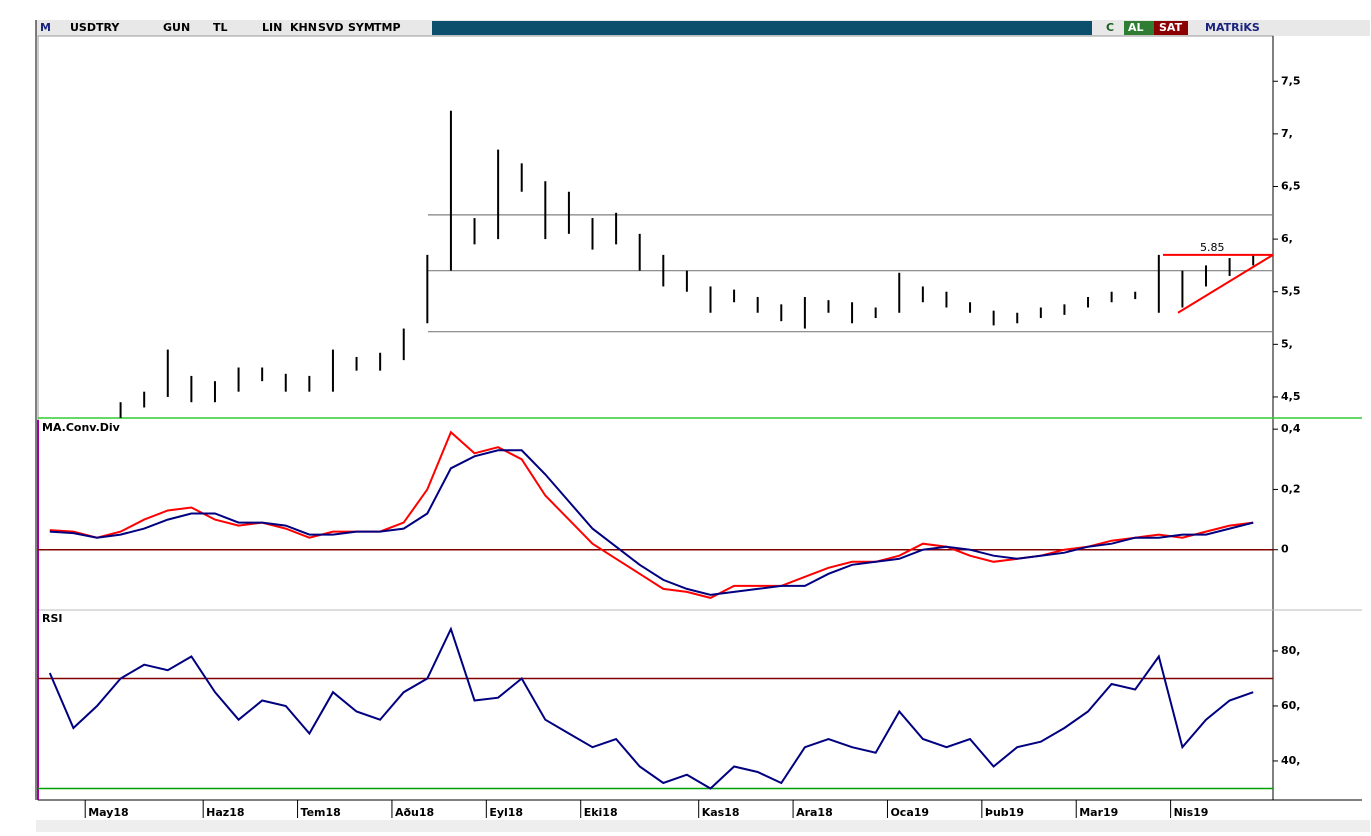 This screenshot has width=1371, height=836. What do you see at coordinates (909, 812) in the screenshot?
I see `x-tick-label: Oca19` at bounding box center [909, 812].